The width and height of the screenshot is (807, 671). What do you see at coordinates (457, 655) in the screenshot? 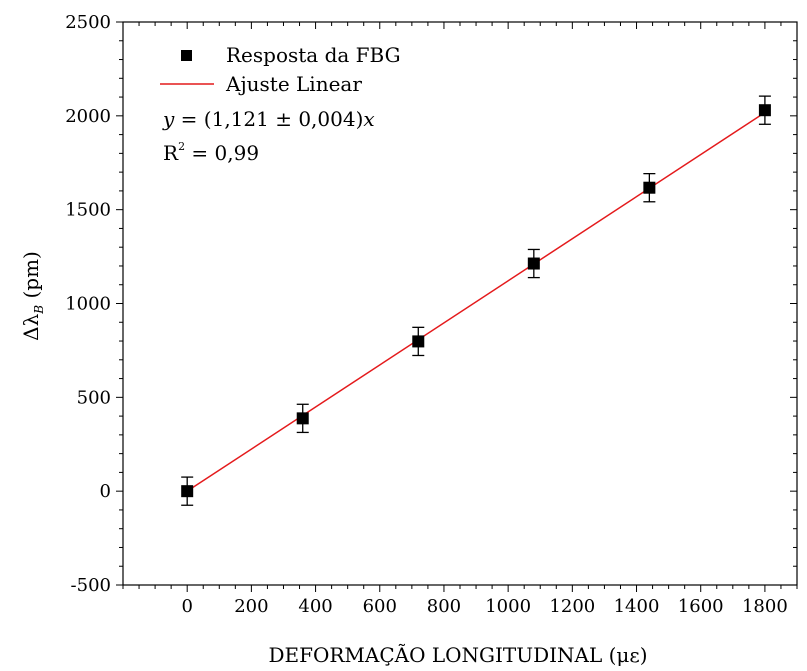
I see `x-axis-title: DEFORMAÇÃO LONGITUDINAL (με)` at bounding box center [457, 655].